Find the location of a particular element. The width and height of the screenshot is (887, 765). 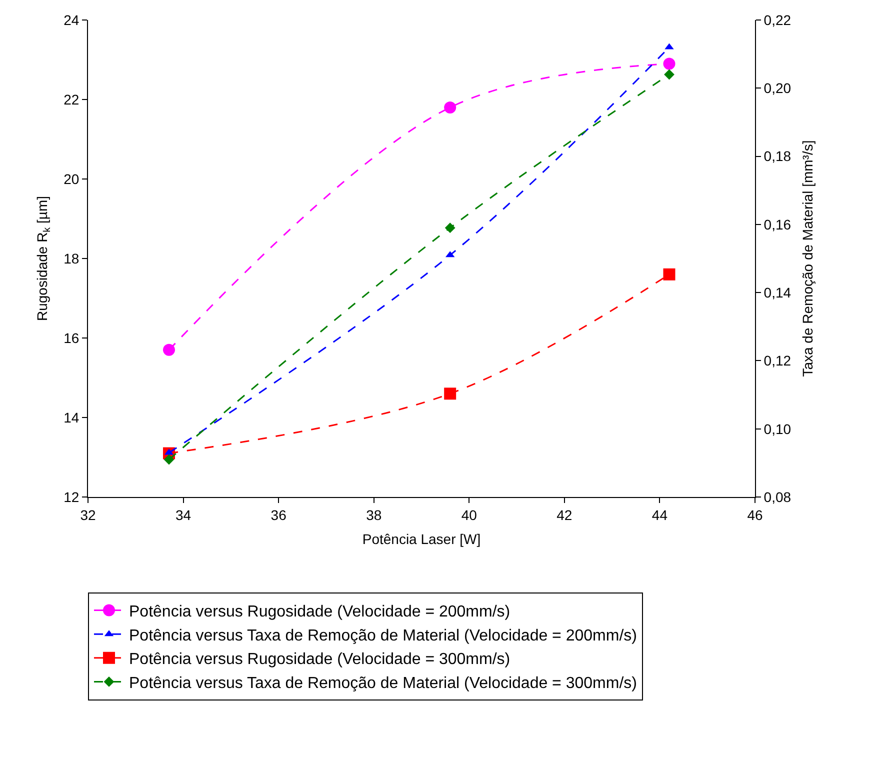

x-tick-label: 36 is located at coordinates (278, 514).